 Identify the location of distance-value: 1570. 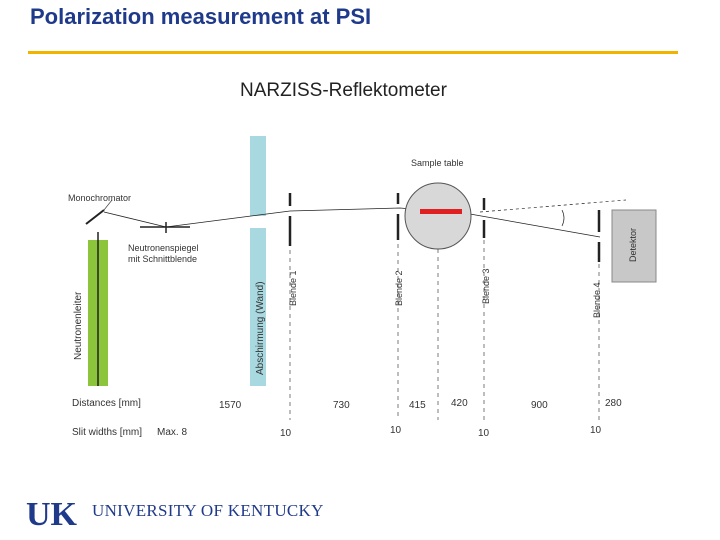
(230, 405).